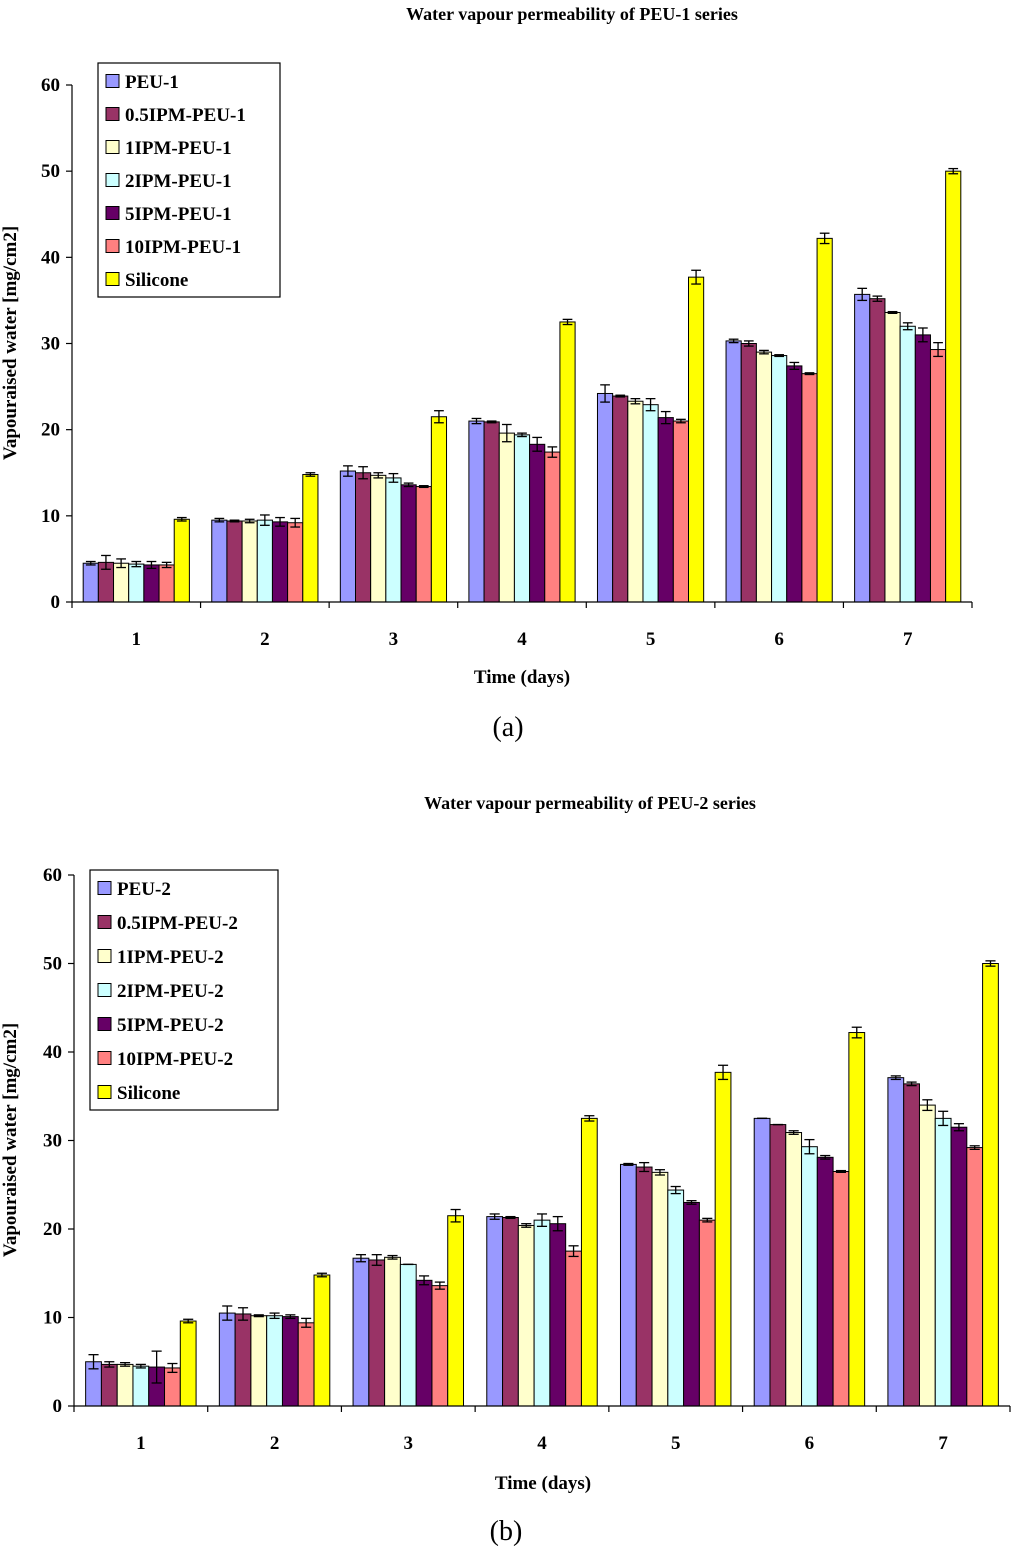 The width and height of the screenshot is (1024, 1551). I want to click on legend-item: 0.5IPM-PEU-2, so click(167, 923).